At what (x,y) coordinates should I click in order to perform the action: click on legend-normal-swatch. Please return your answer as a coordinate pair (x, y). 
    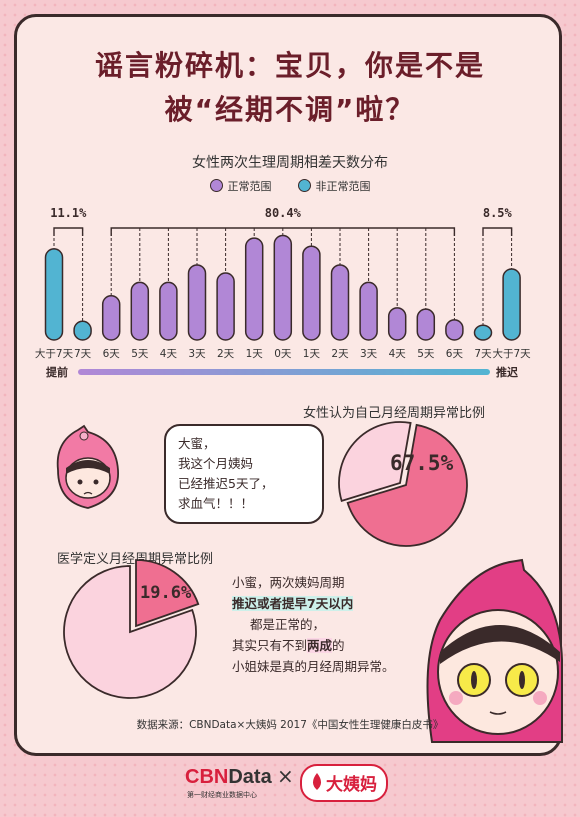
    Looking at the image, I should click on (216, 185).